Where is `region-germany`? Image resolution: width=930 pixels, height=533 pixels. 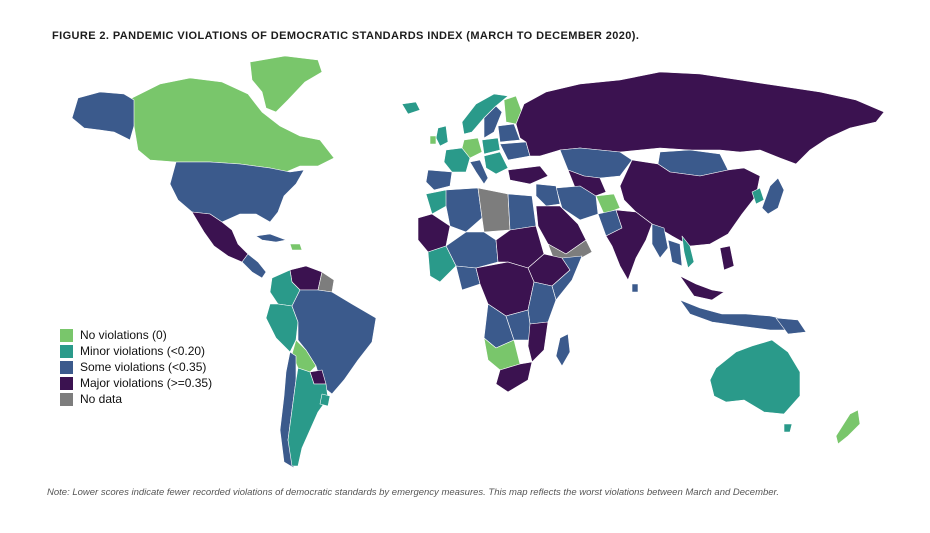 region-germany is located at coordinates (472, 148).